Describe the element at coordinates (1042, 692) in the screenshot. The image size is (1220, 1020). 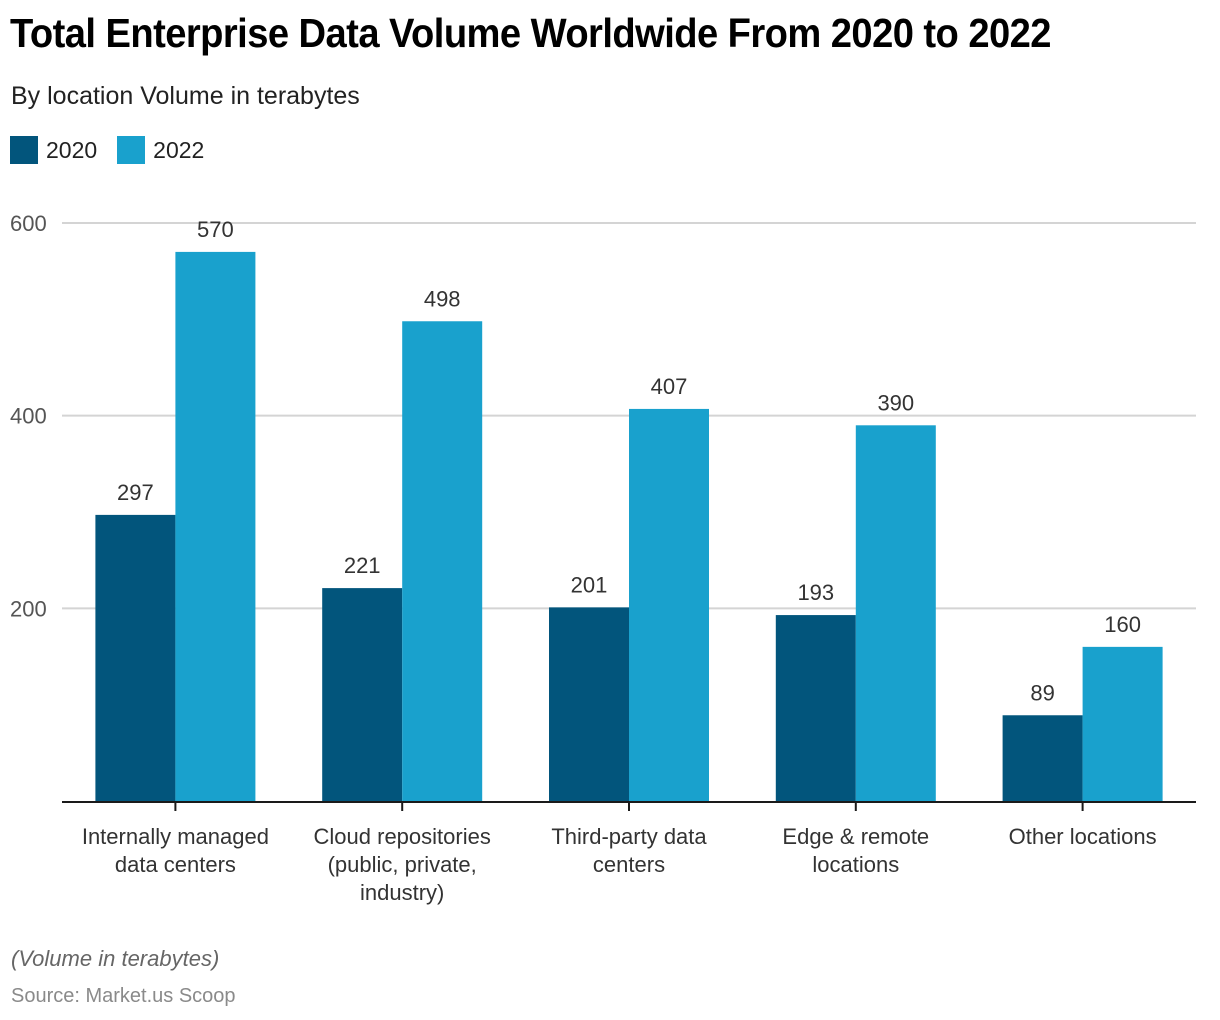
I see `data-label-2020-4: 89` at that location.